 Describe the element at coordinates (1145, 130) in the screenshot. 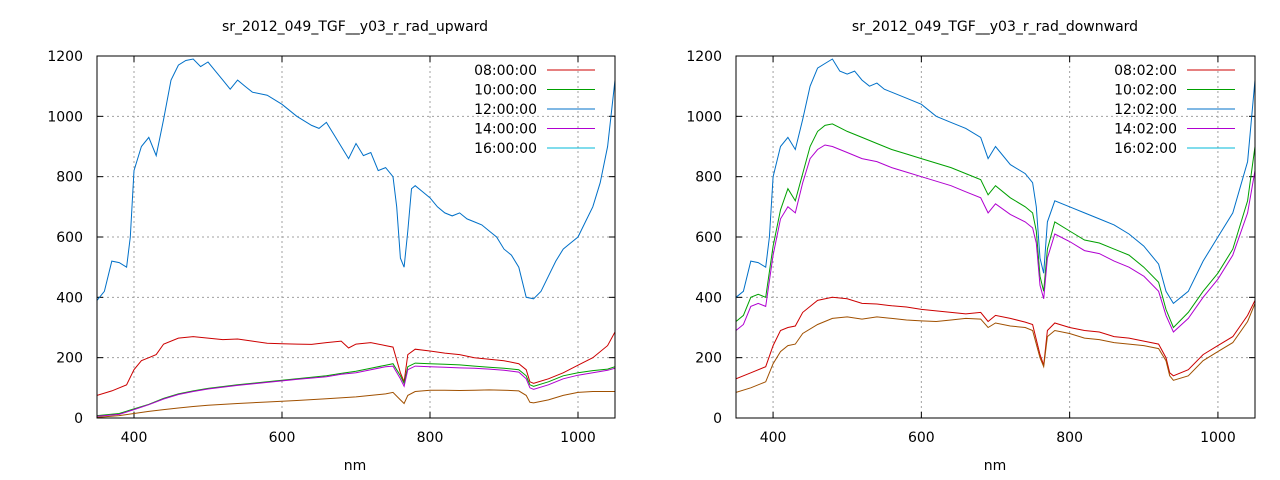

I see `legend-label: 14:02:00` at that location.